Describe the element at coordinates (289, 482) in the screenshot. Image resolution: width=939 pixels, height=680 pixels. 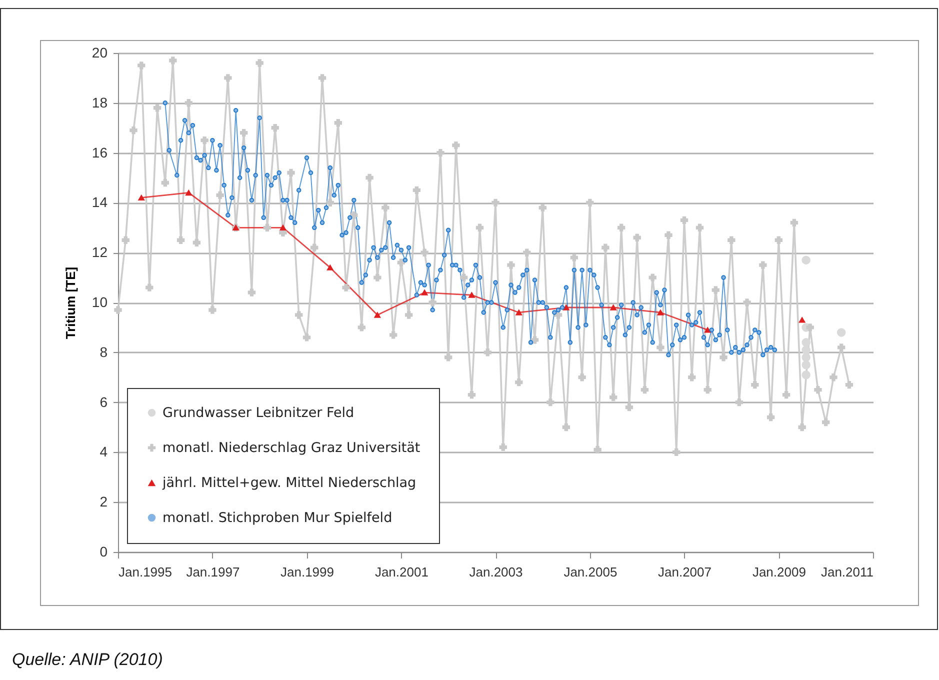
I see `legend-label: jährl. Mittel+gew. Mittel Niederschlag` at that location.